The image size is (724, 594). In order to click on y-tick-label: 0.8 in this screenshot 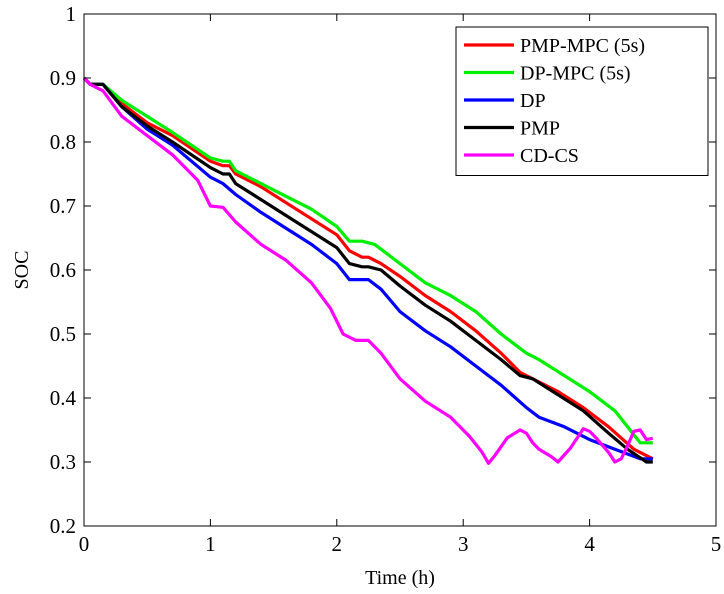, I will do `click(63, 142)`.